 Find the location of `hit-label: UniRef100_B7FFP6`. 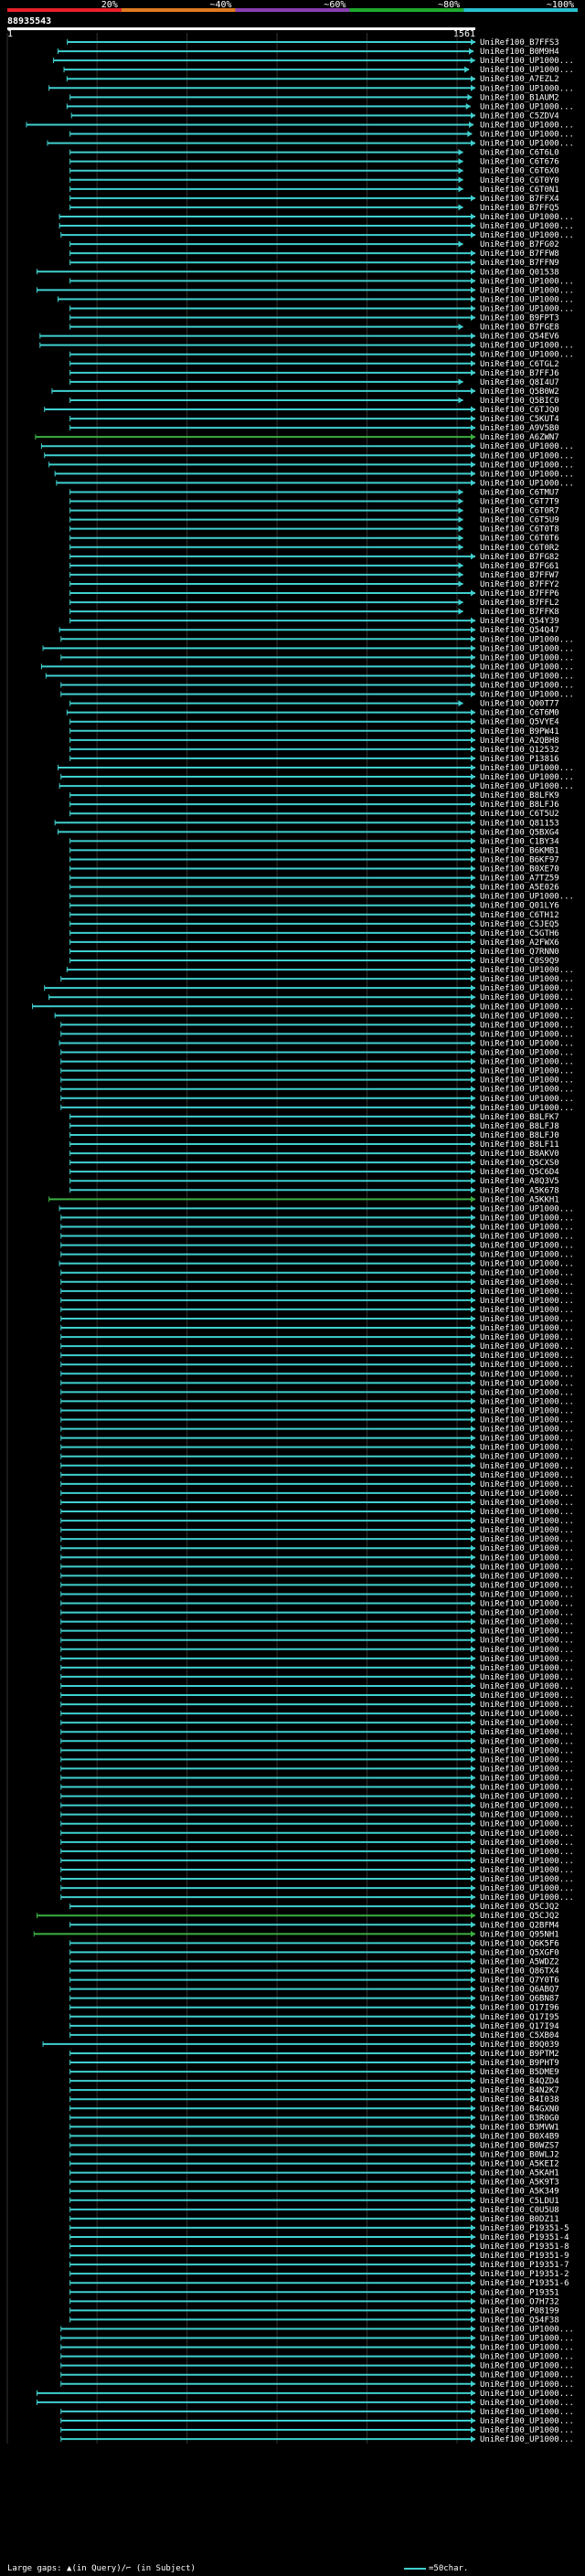

hit-label: UniRef100_B7FFP6 is located at coordinates (519, 594).